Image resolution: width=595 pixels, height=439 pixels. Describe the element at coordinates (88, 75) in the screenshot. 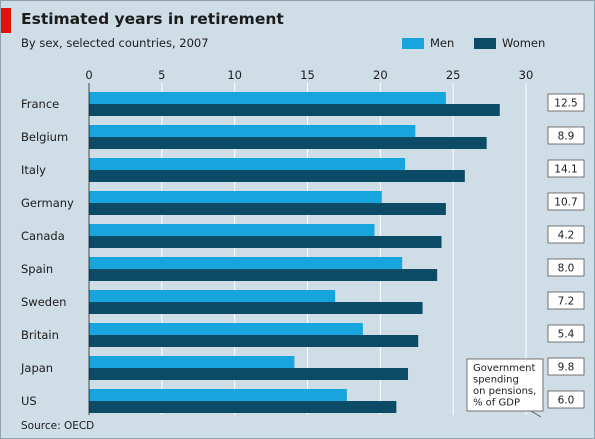

I see `x-tick-label: 0` at that location.